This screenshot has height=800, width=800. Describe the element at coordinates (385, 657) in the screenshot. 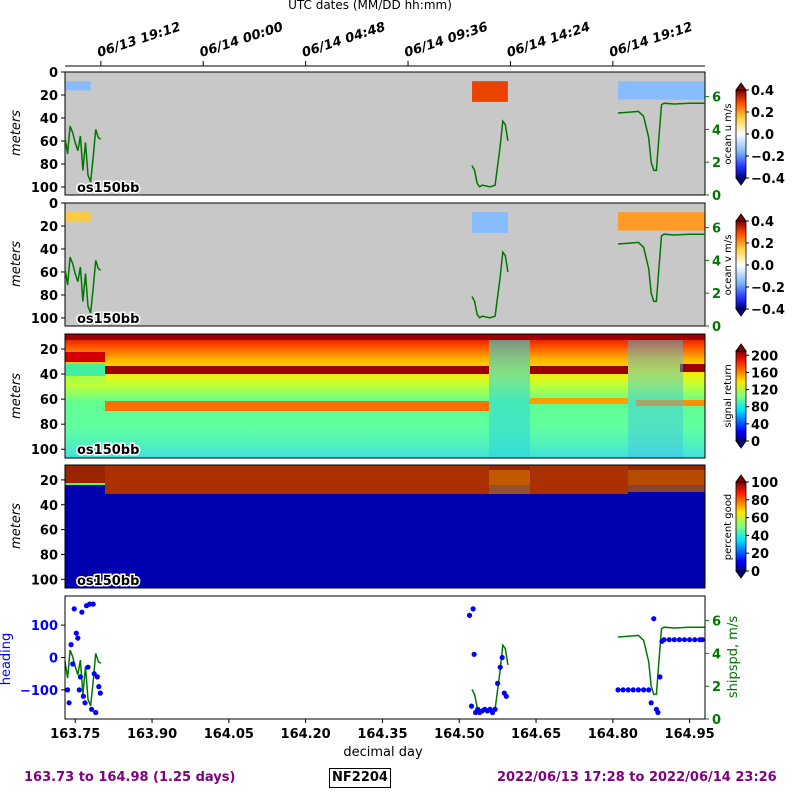

I see `heading-panel-background` at that location.